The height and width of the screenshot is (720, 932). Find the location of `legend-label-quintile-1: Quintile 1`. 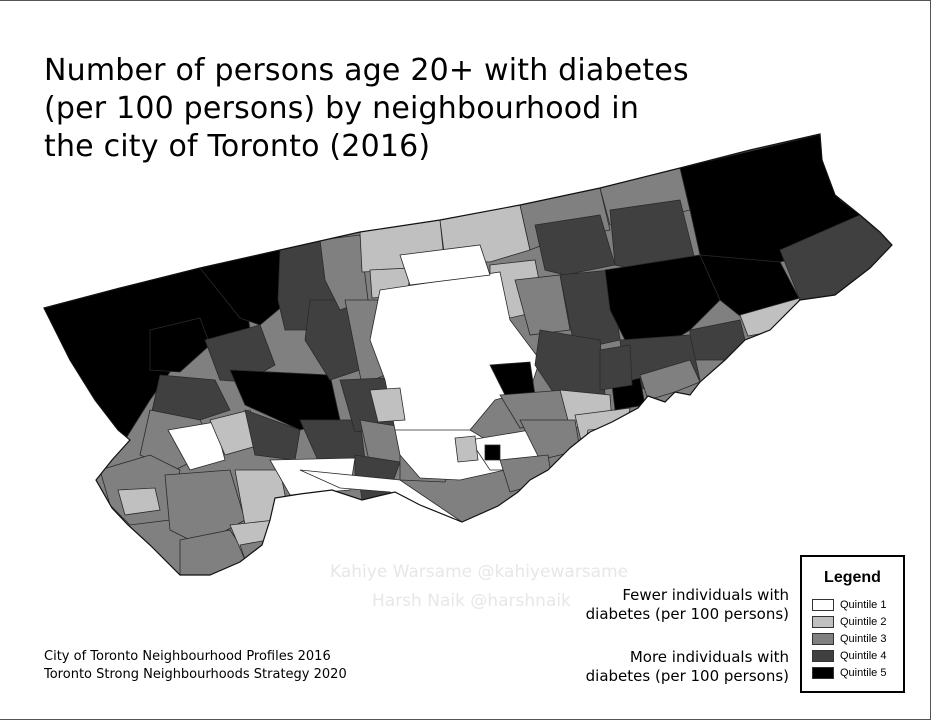

legend-label-quintile-1: Quintile 1 is located at coordinates (863, 605).